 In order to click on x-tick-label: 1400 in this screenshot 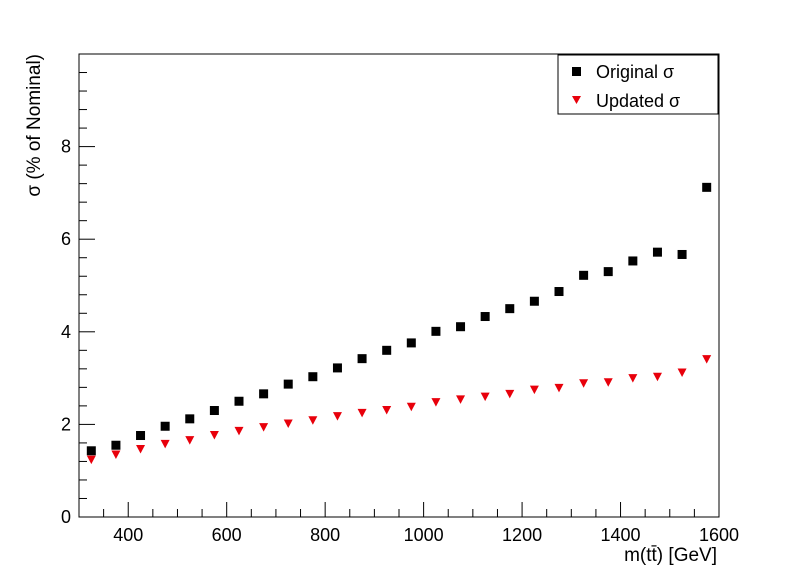, I will do `click(621, 535)`.